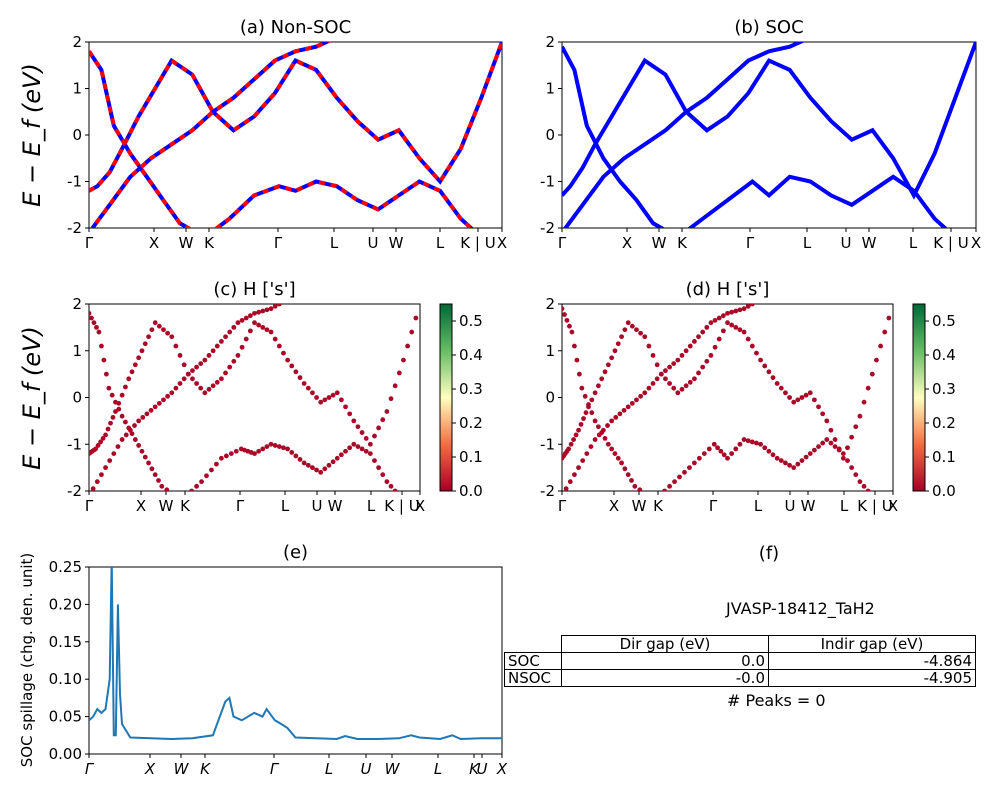  What do you see at coordinates (74, 491) in the screenshot?
I see `y-tick-label-c: -2` at bounding box center [74, 491].